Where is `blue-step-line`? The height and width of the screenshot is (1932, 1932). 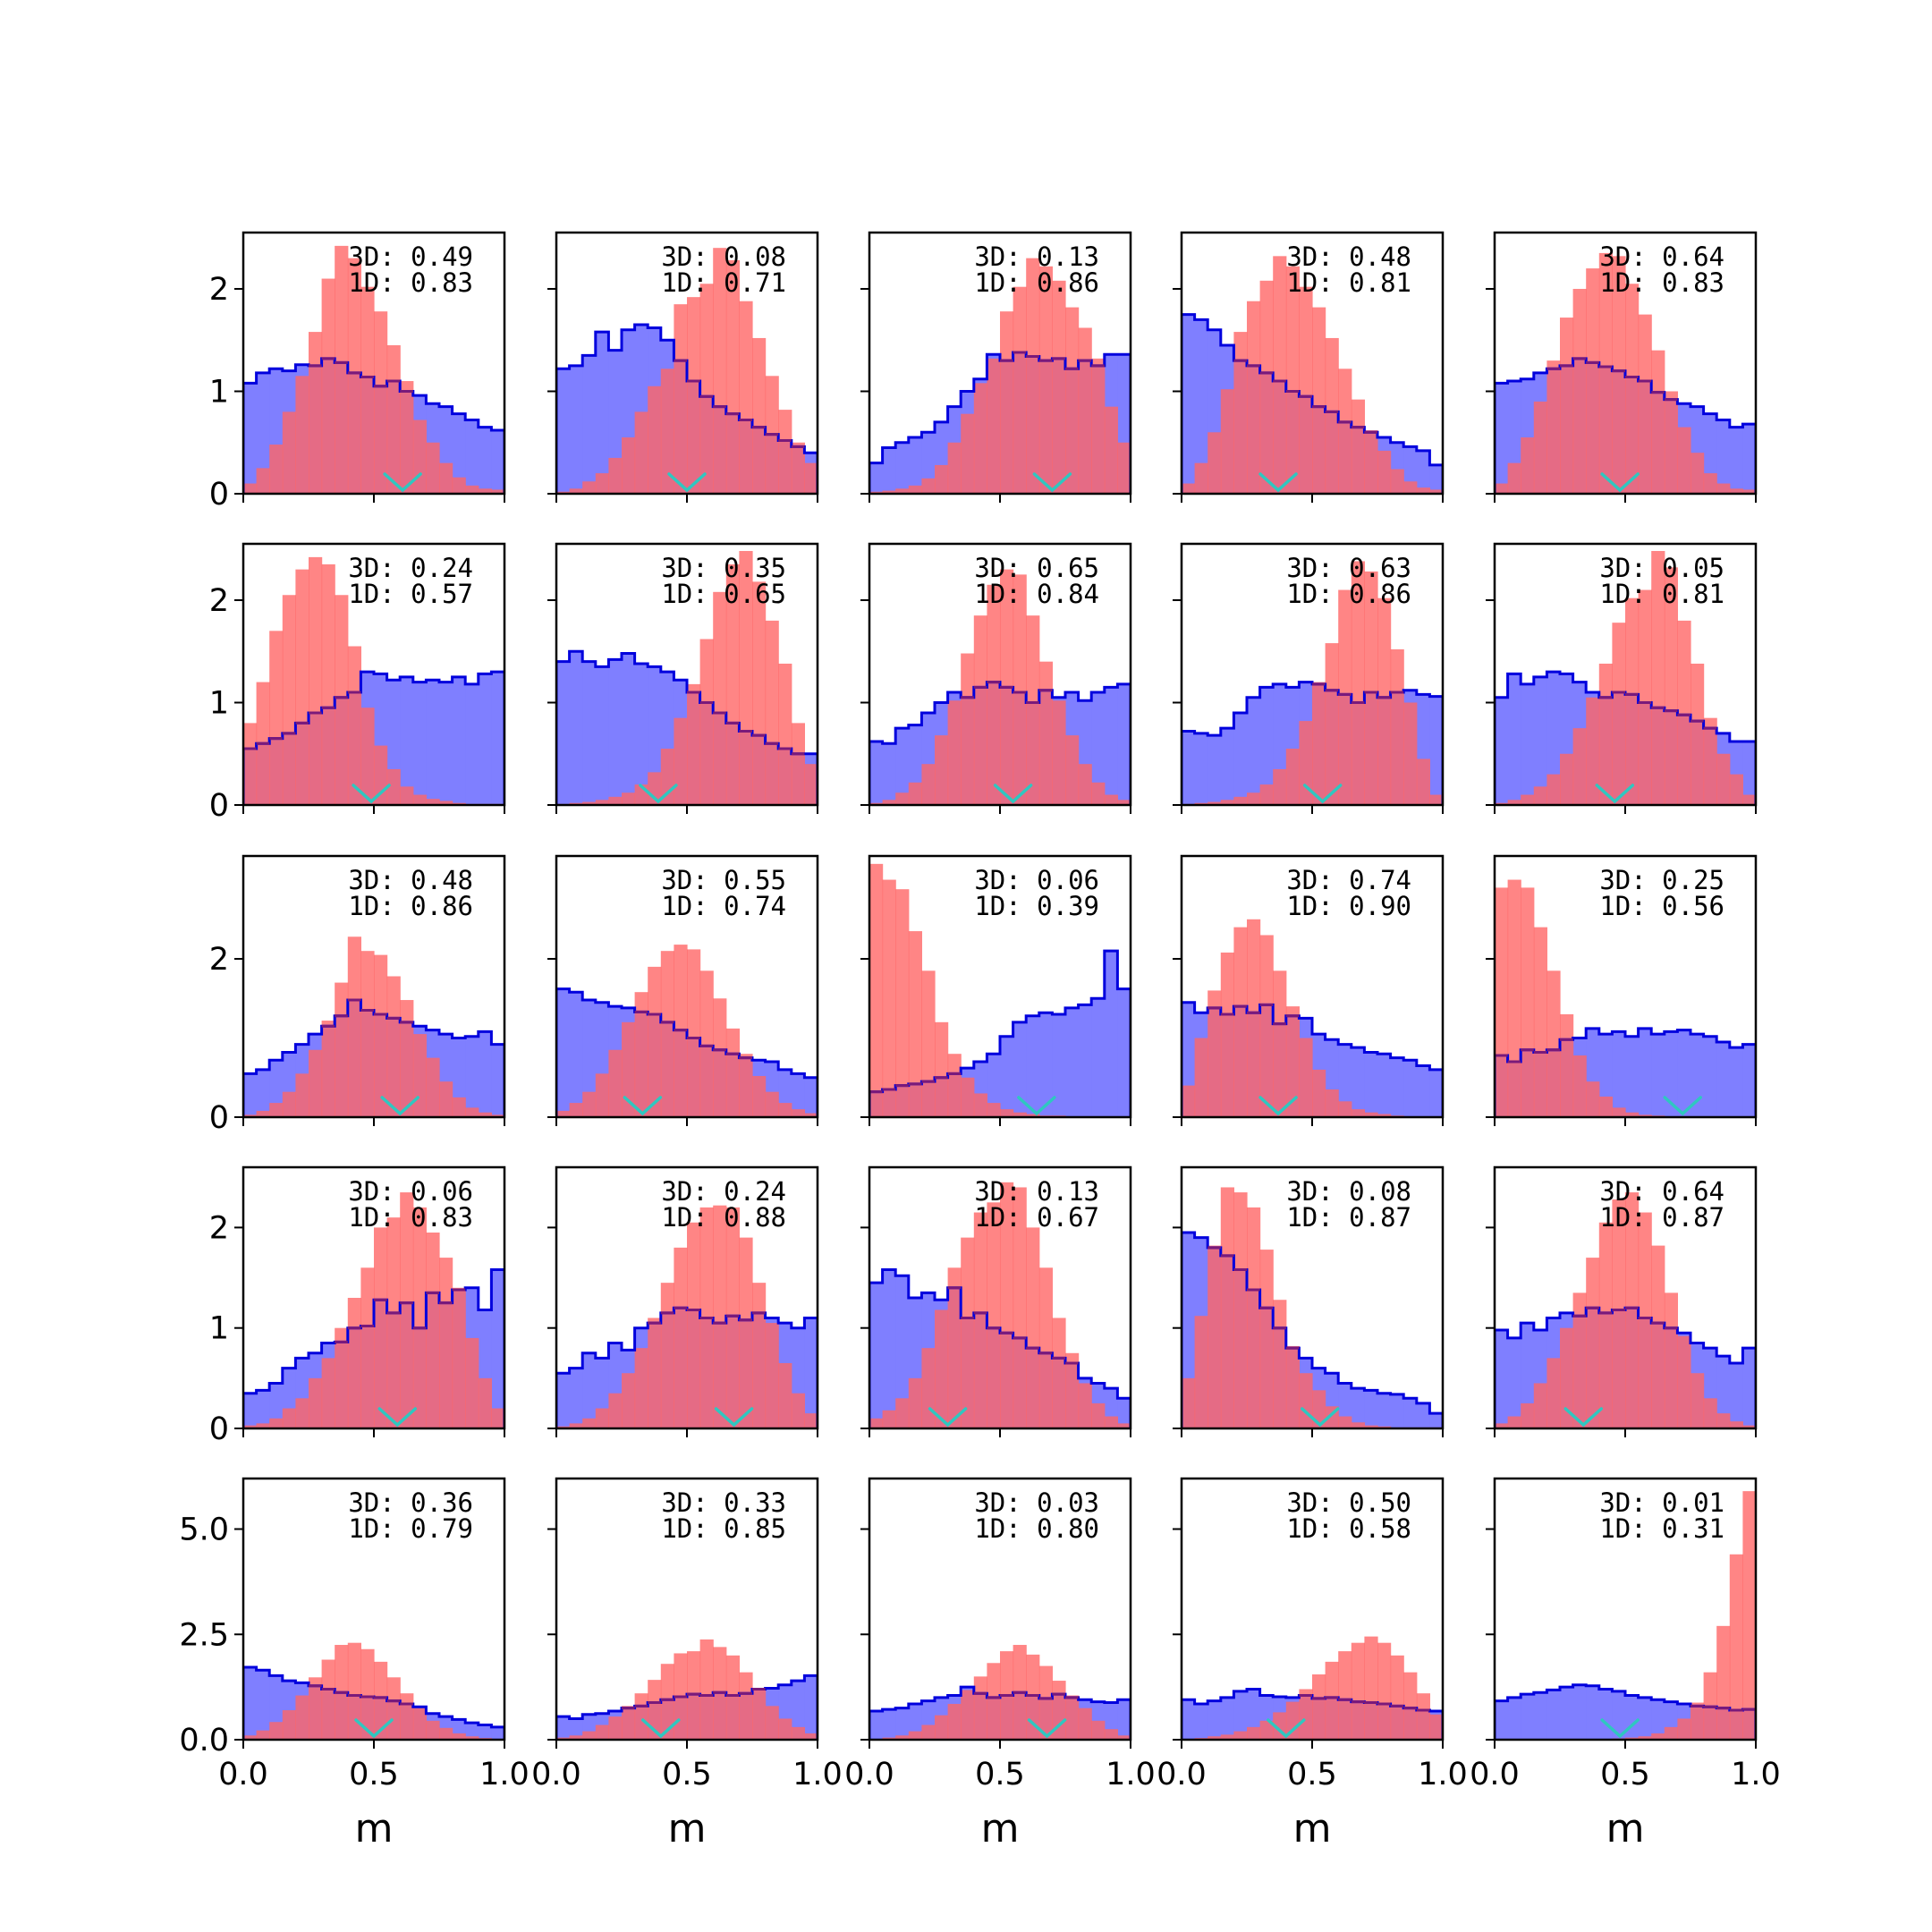 blue-step-line is located at coordinates (373, 425).